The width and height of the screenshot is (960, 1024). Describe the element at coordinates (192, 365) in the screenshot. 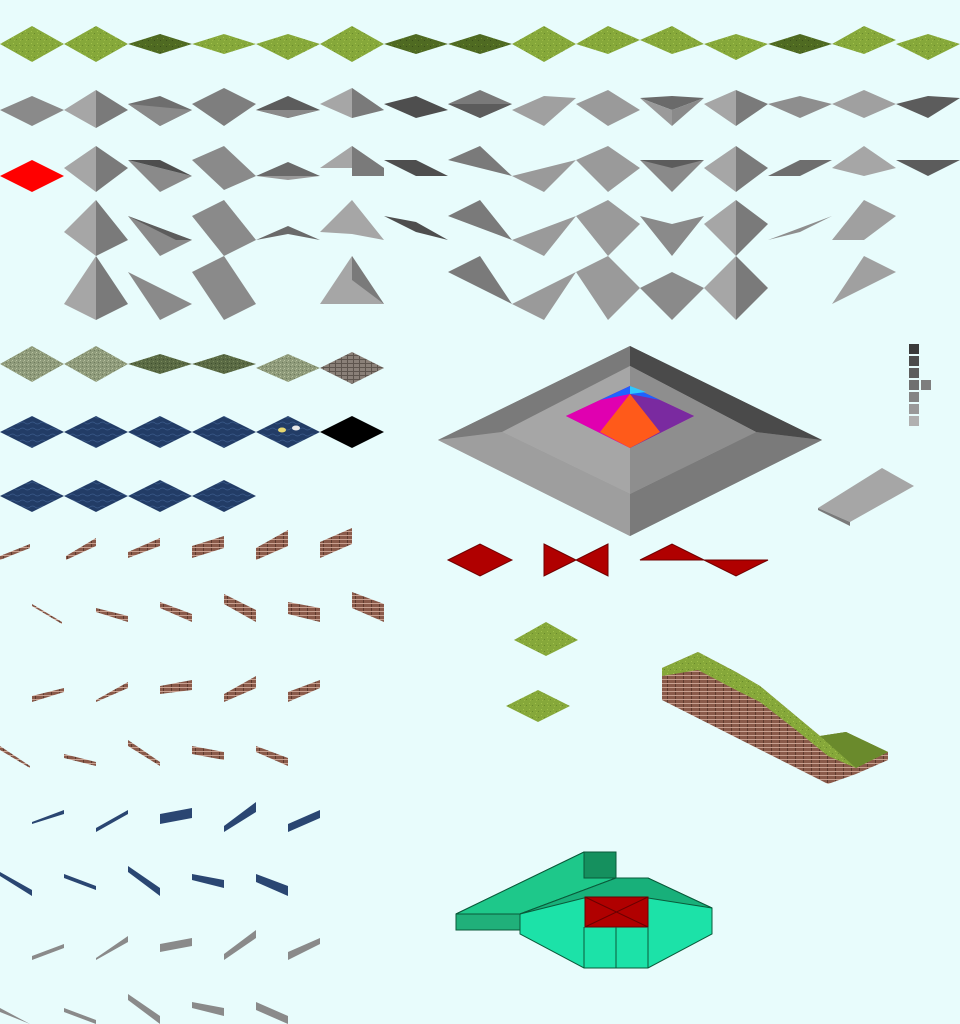

I see `rough-terrain-tiles` at that location.